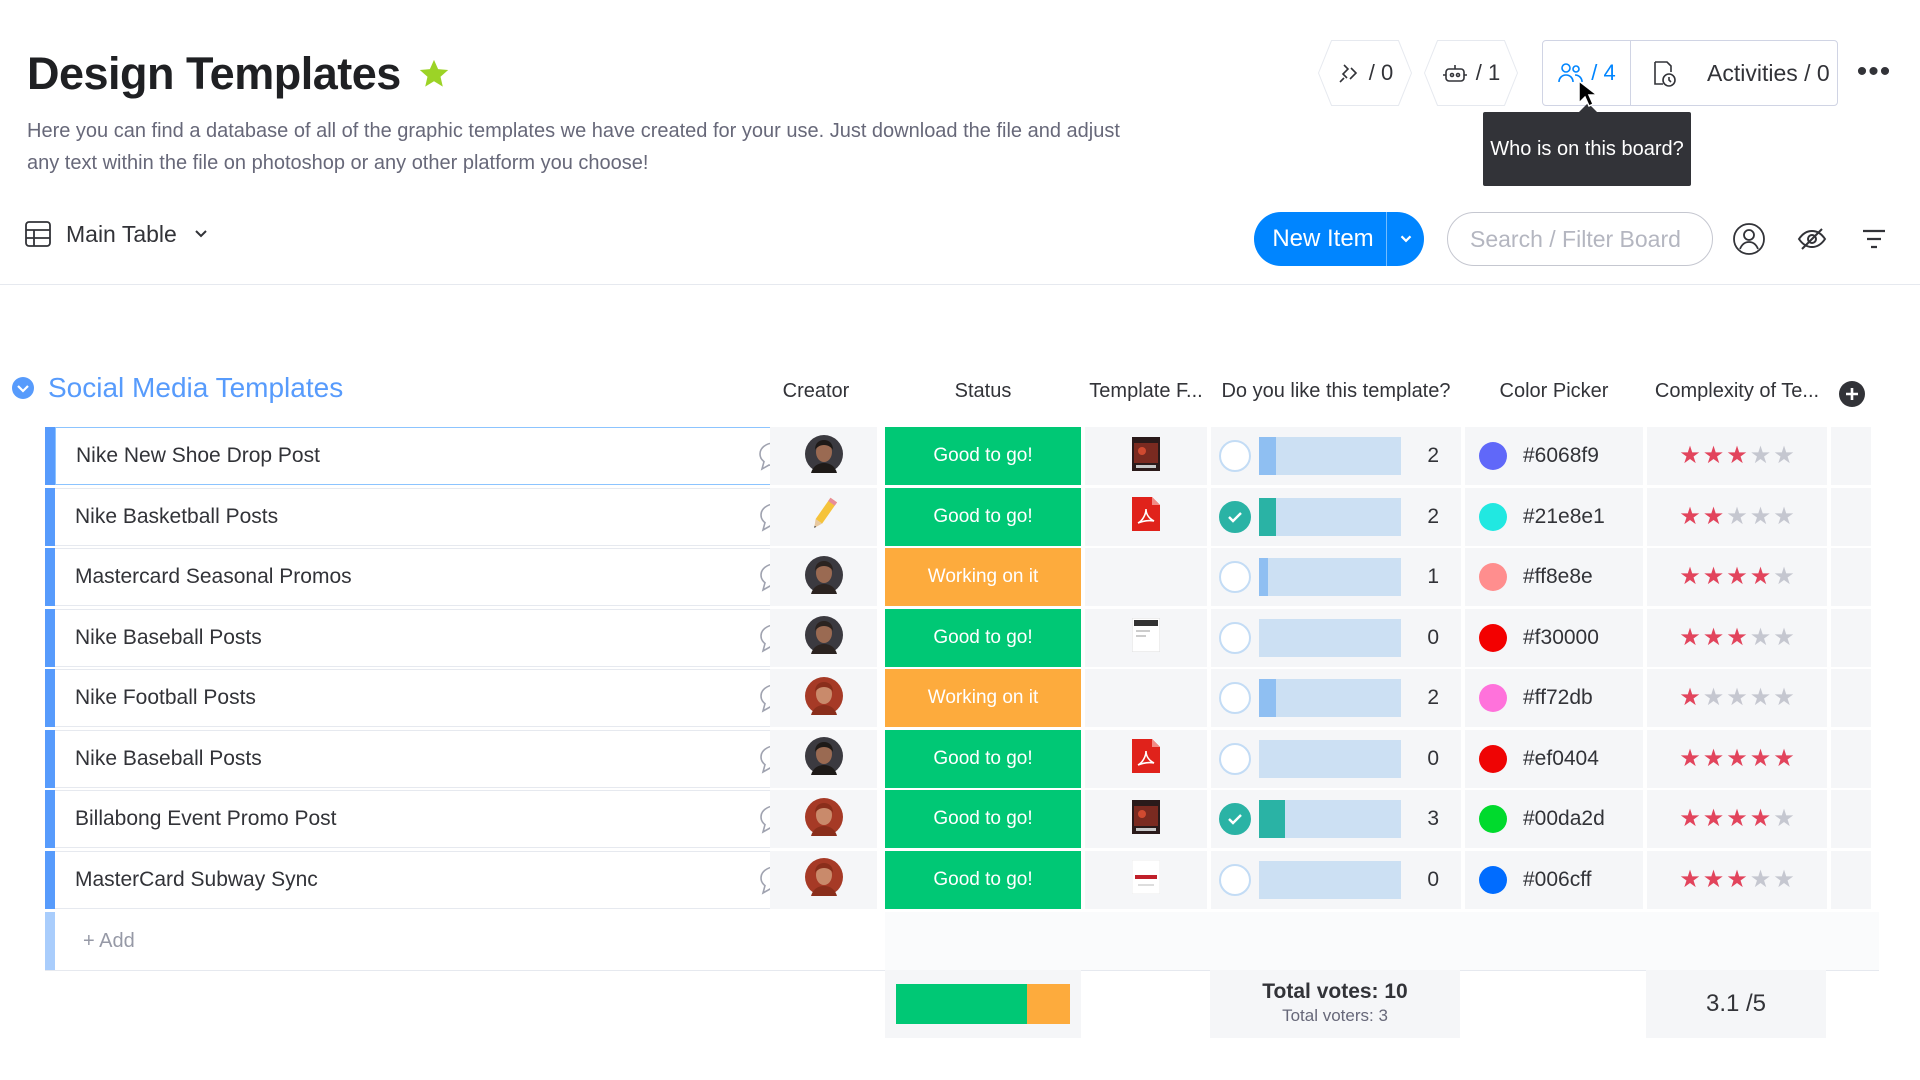 The image size is (1920, 1080). Describe the element at coordinates (177, 516) in the screenshot. I see `item-name: Nike Basketball Posts` at that location.